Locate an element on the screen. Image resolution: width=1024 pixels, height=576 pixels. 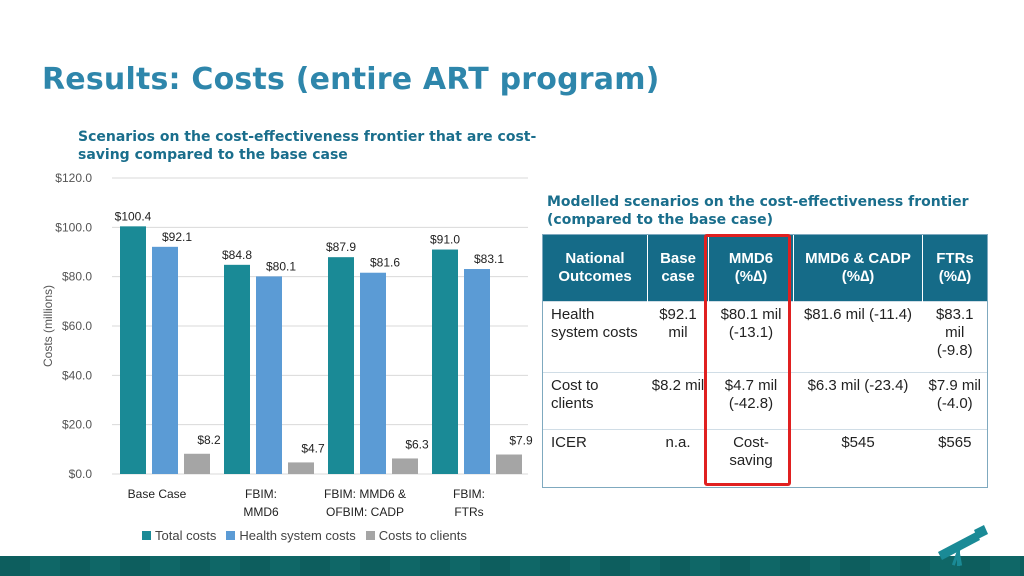
cell-value: Cost-saving is located at coordinates (751, 456).